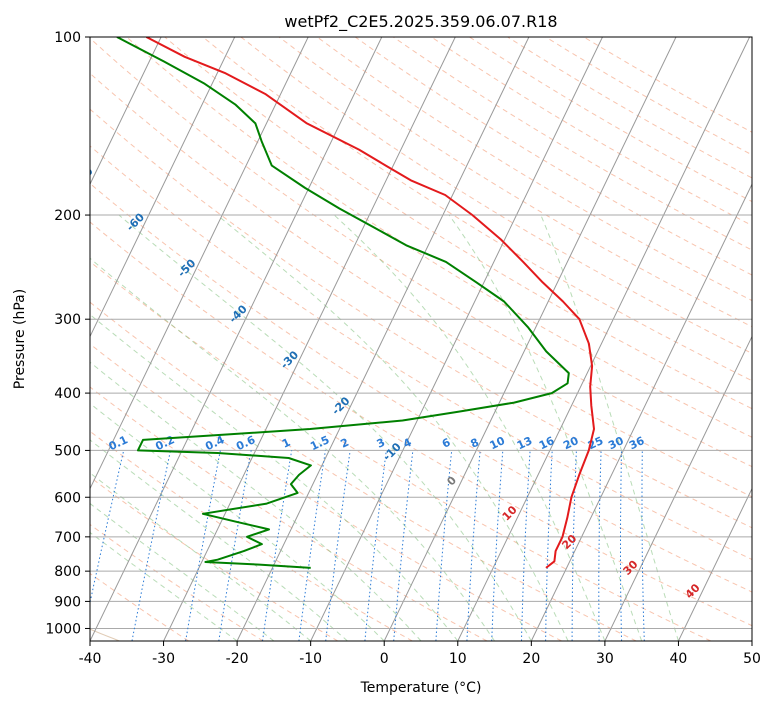  I want to click on x-tick-label: 0, so click(384, 659).